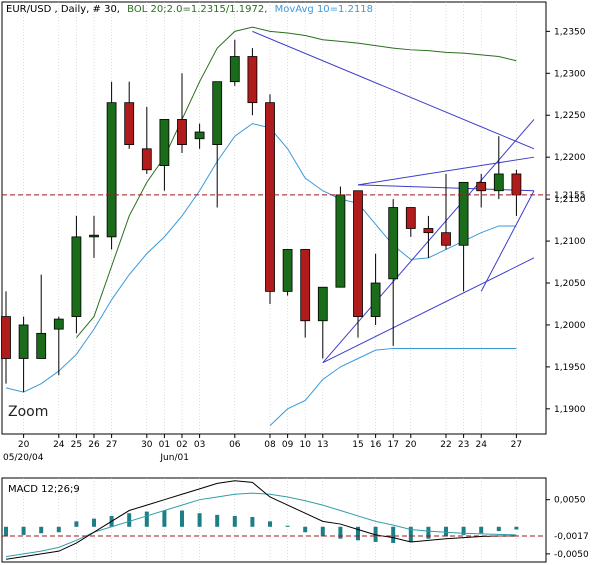  Describe the element at coordinates (570, 501) in the screenshot. I see `macd-tick-label: 0,0050` at that location.